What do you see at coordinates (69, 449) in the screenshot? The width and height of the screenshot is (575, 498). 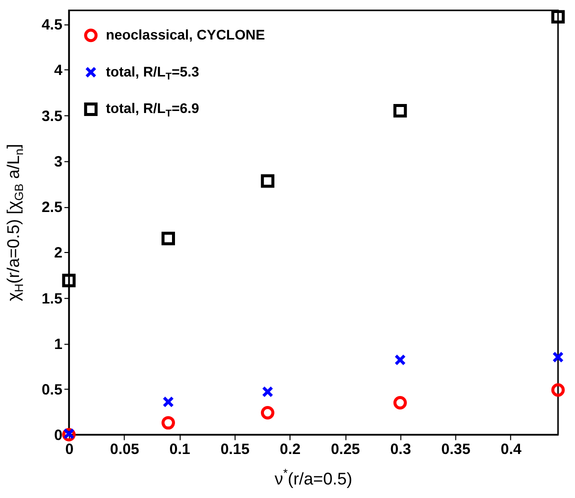 I see `x-tick-label: 0` at bounding box center [69, 449].